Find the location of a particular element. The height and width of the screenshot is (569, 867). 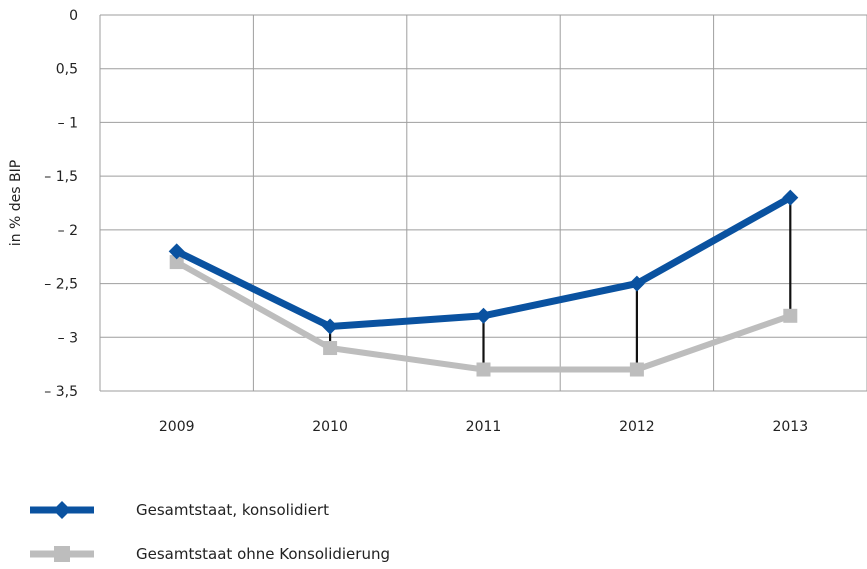

y-tick-label: – 2,5 is located at coordinates (61, 285).